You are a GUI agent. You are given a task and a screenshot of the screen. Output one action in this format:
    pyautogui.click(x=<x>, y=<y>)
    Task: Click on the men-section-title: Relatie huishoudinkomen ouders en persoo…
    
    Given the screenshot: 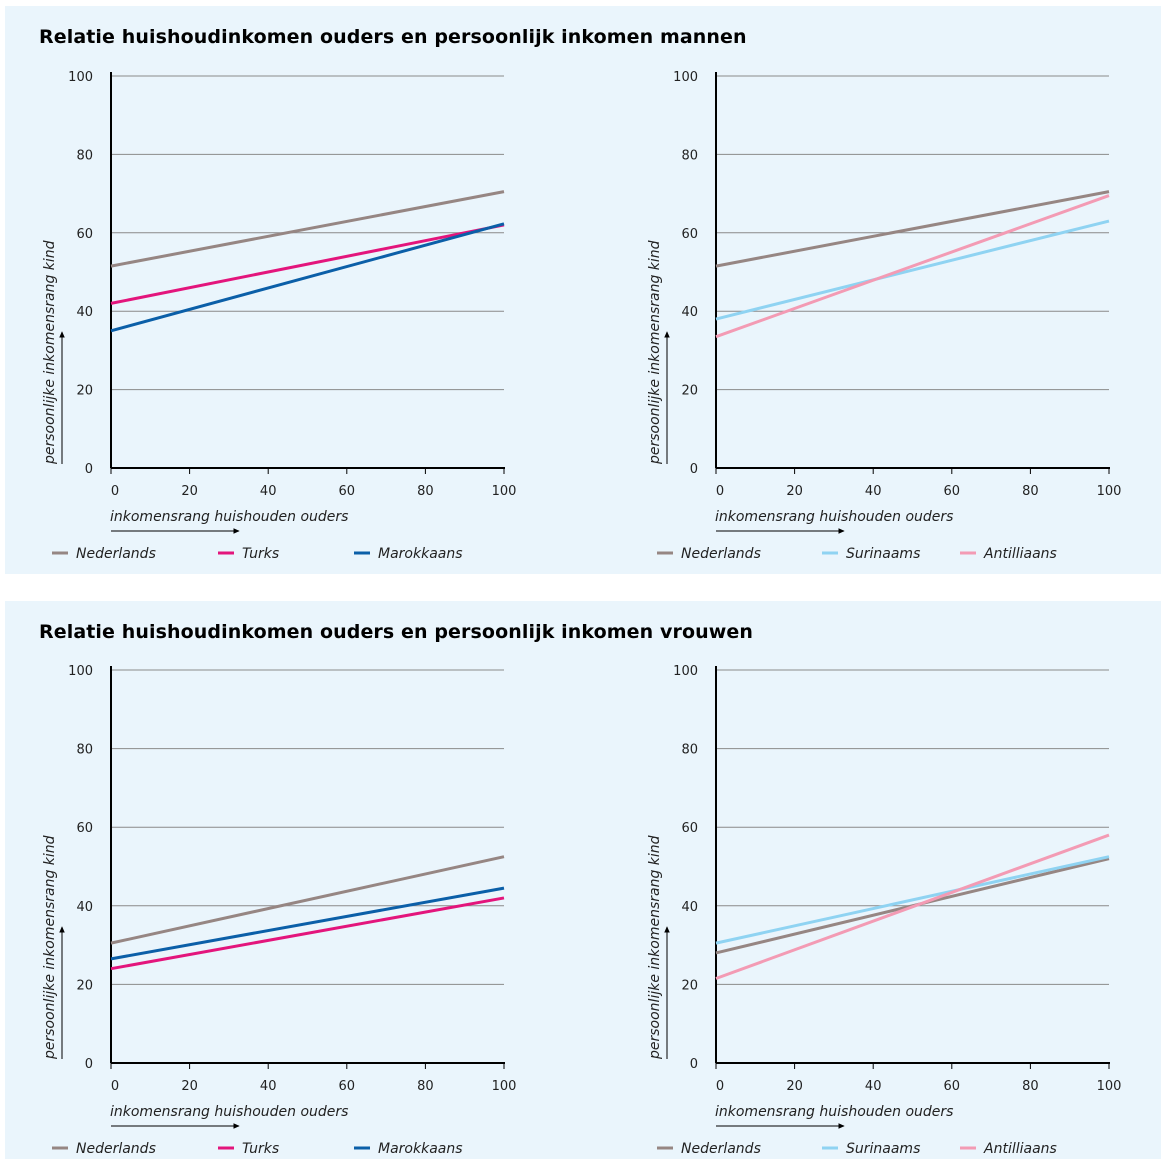 What is the action you would take?
    pyautogui.click(x=393, y=37)
    